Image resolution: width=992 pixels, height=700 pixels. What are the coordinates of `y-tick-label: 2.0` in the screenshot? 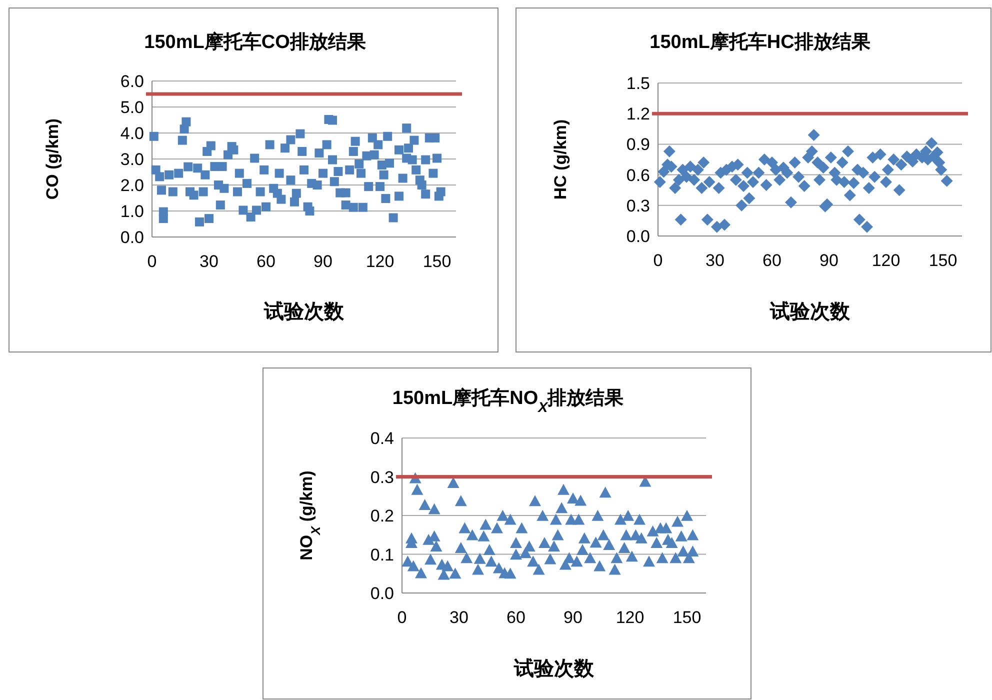 It's located at (132, 185).